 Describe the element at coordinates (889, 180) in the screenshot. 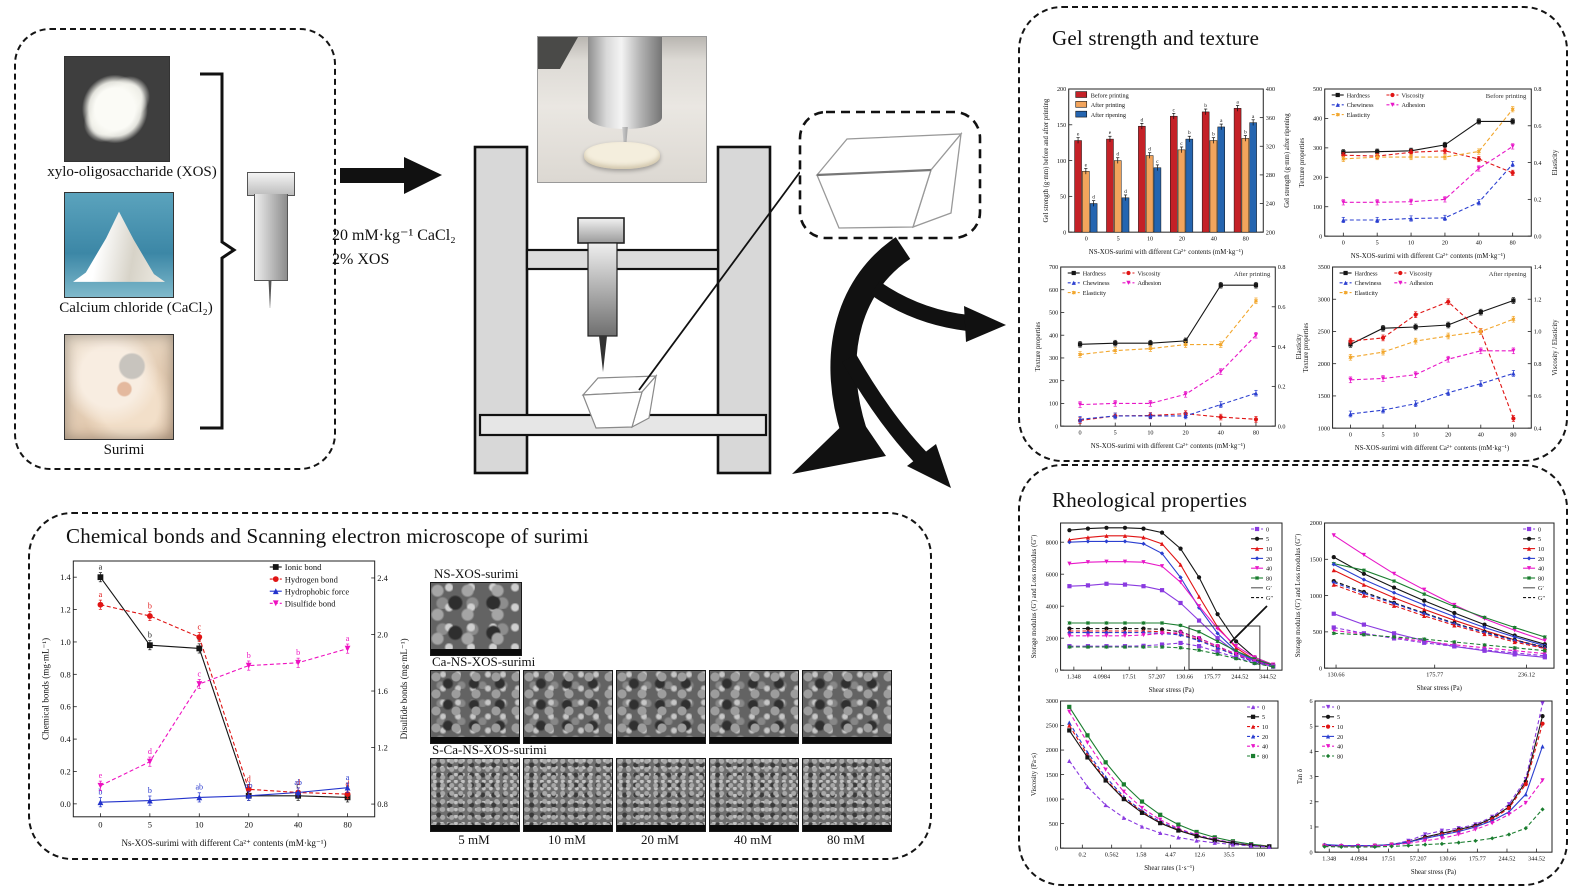

I see `printed-object-icon` at that location.